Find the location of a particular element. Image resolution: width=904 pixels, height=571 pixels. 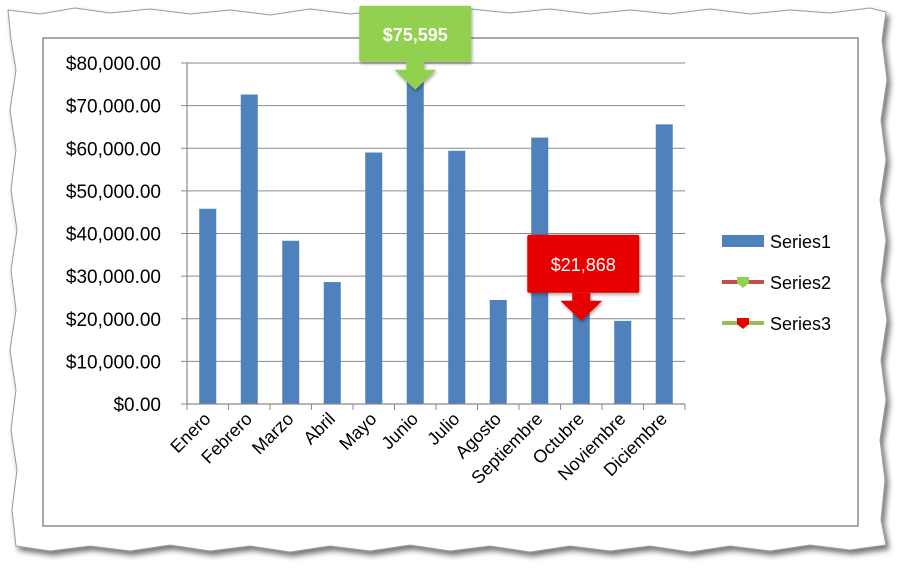

callout-label: $75,595 is located at coordinates (415, 35).